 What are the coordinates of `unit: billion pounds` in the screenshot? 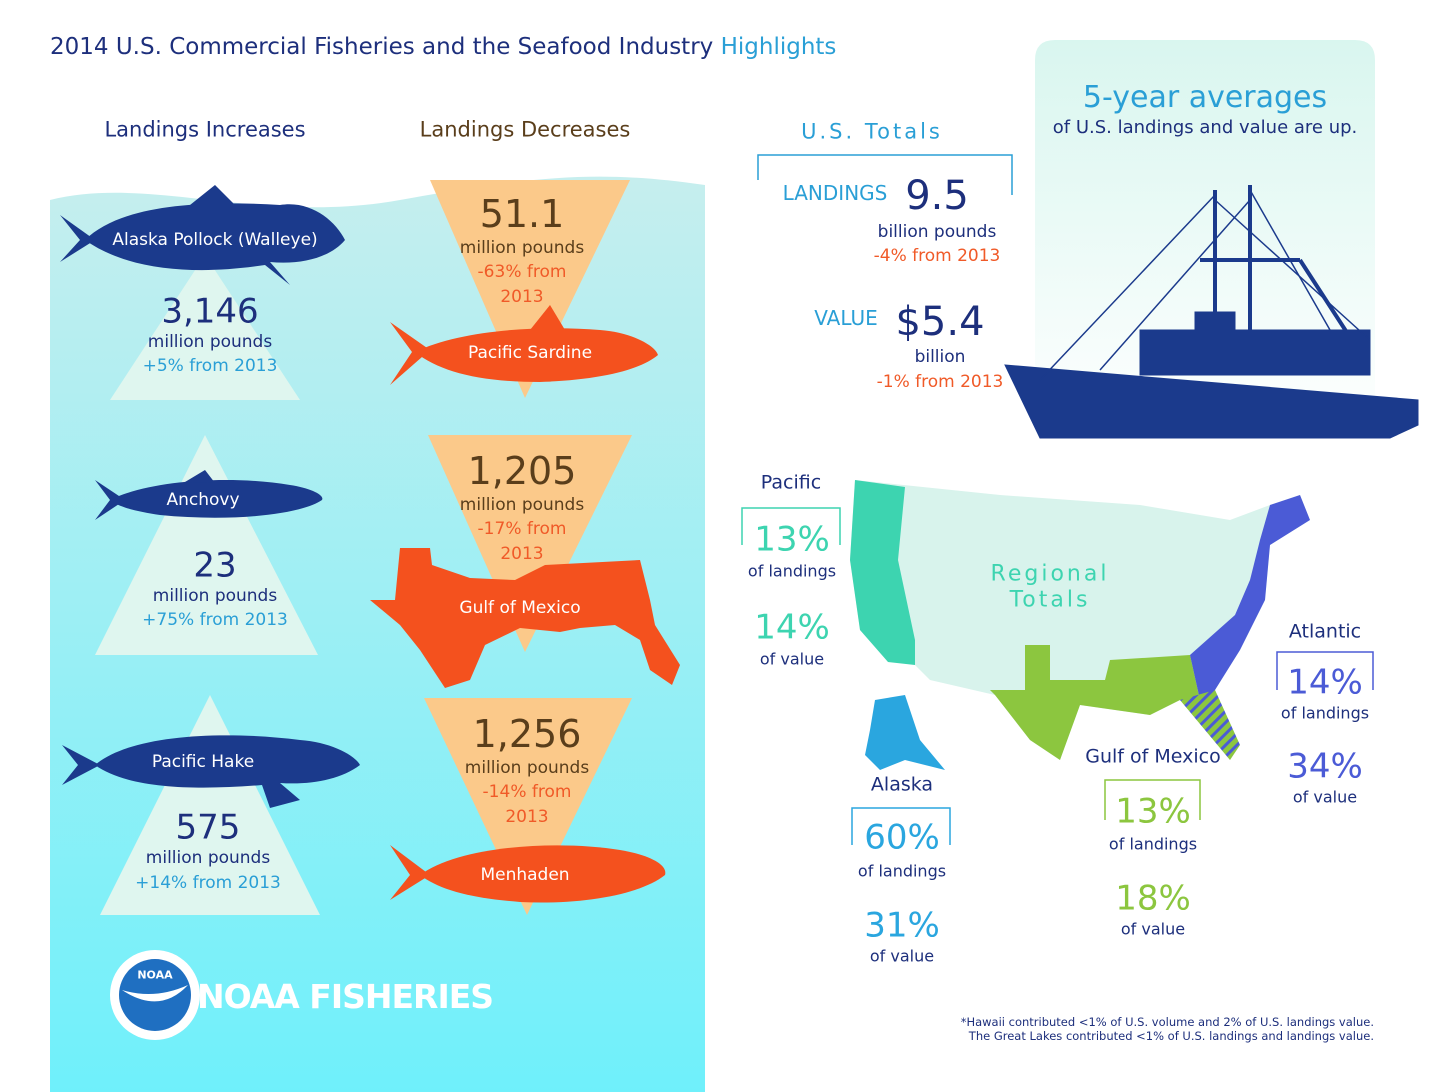 It's located at (937, 231).